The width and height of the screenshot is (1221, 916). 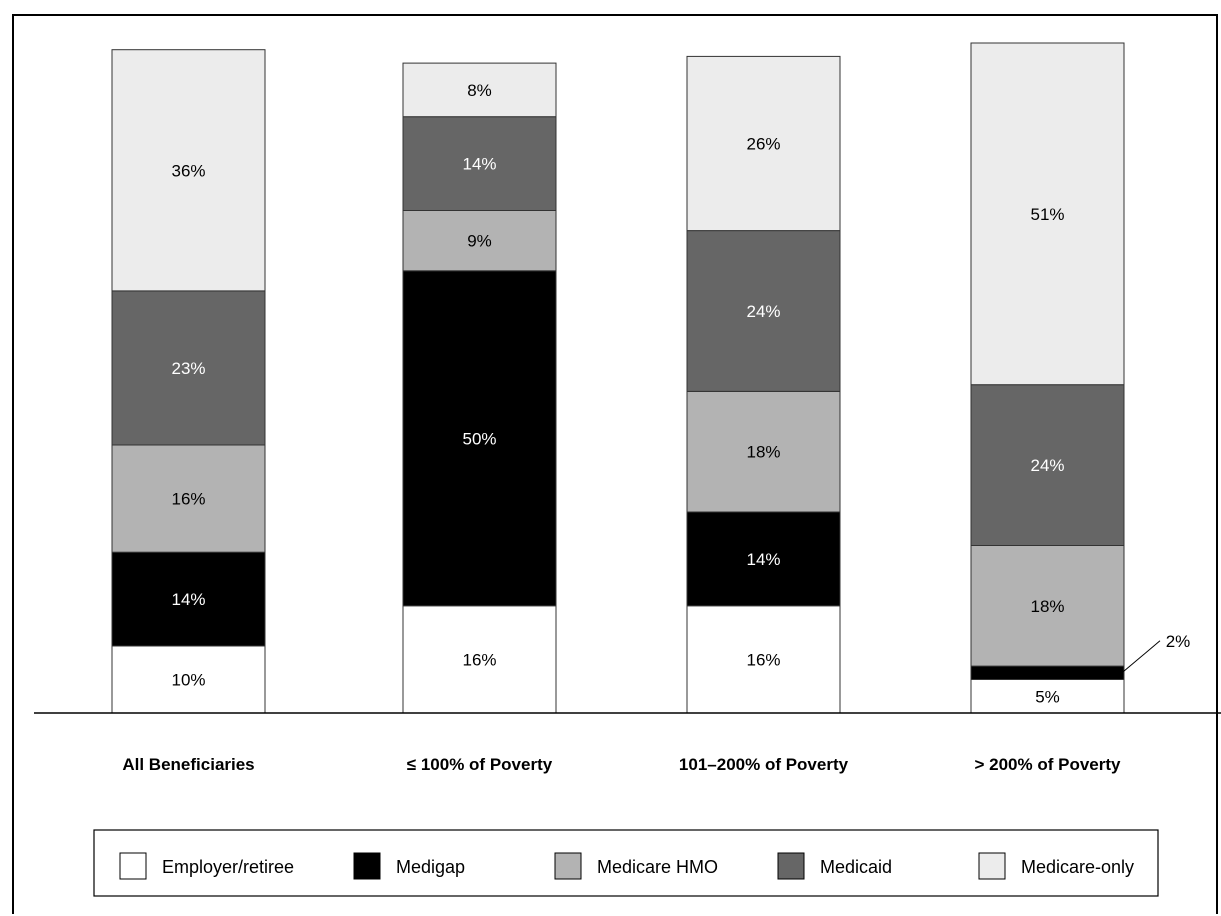 I want to click on data-label-medigap-4: 2%, so click(x=1178, y=641).